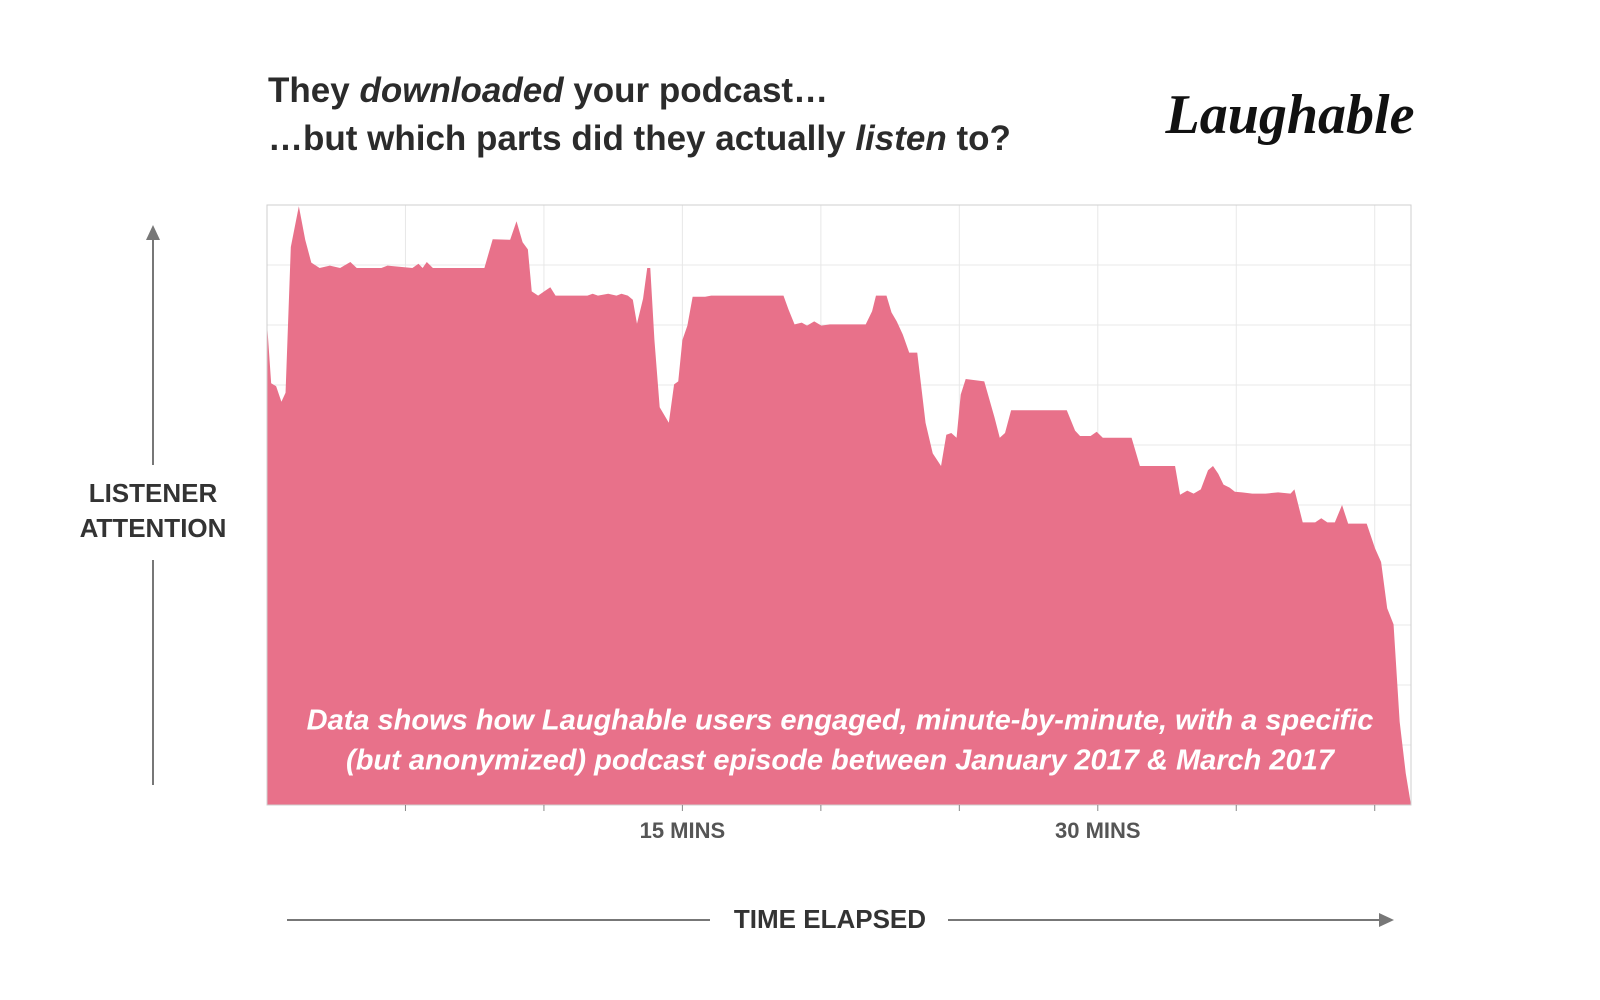 The height and width of the screenshot is (1000, 1600). I want to click on logo: Laughable, so click(1290, 115).